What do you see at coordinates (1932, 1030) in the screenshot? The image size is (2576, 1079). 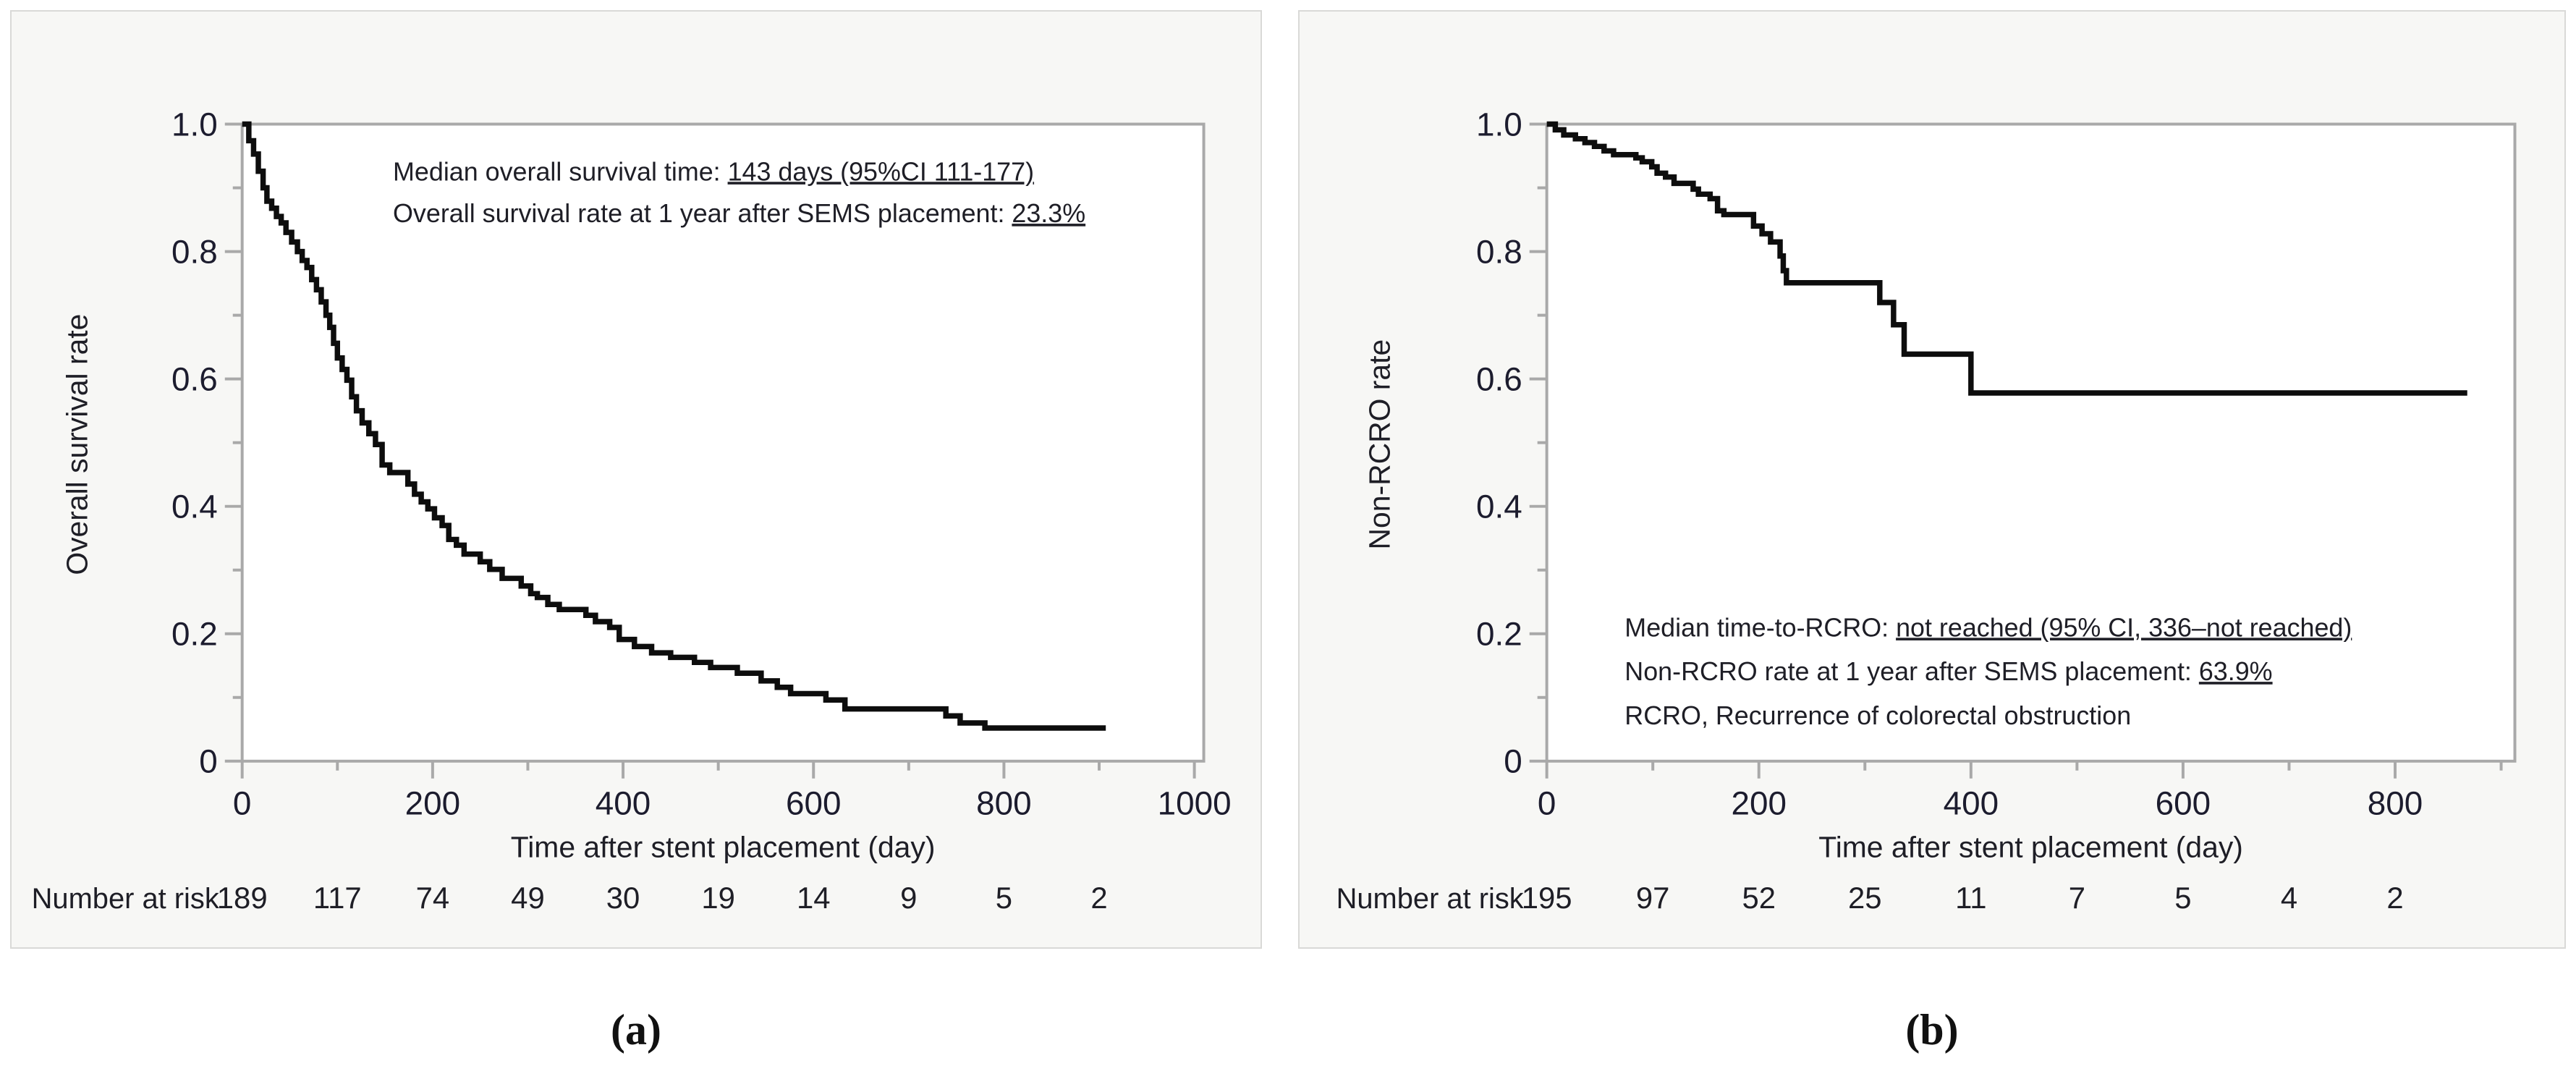 I see `caption-b: (b)` at bounding box center [1932, 1030].